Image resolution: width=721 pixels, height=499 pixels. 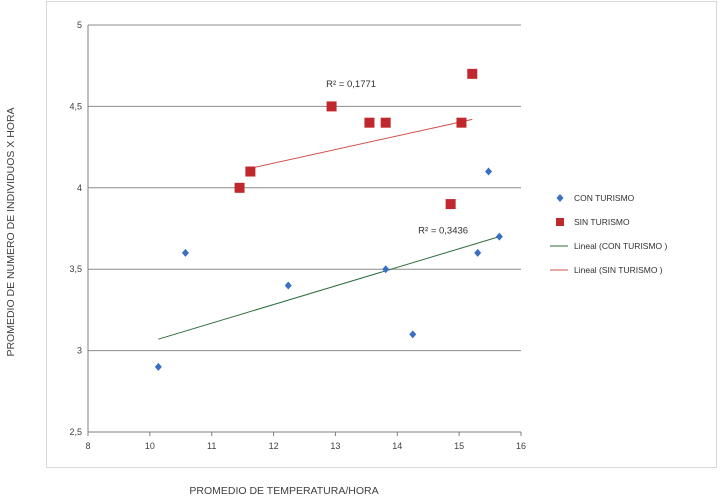 I want to click on y-tick-label: 3, so click(x=79, y=351).